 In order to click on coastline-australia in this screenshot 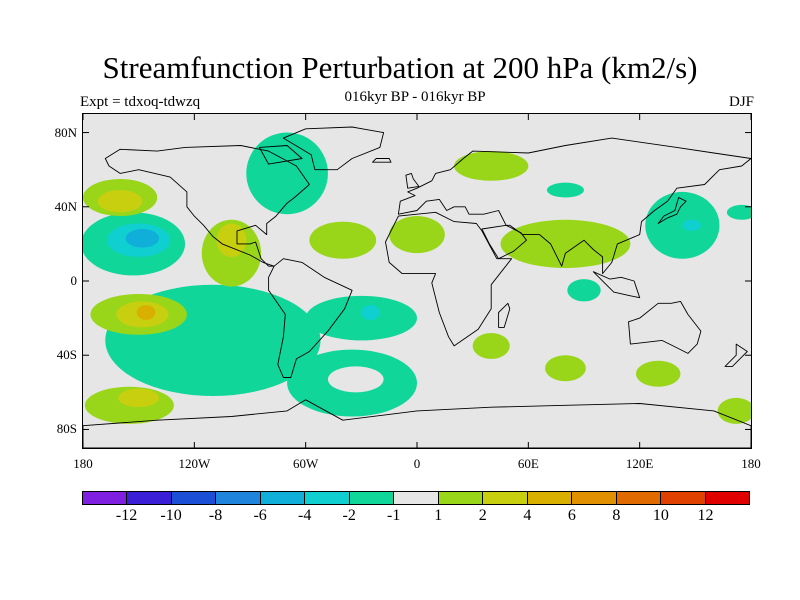, I will do `click(665, 327)`.